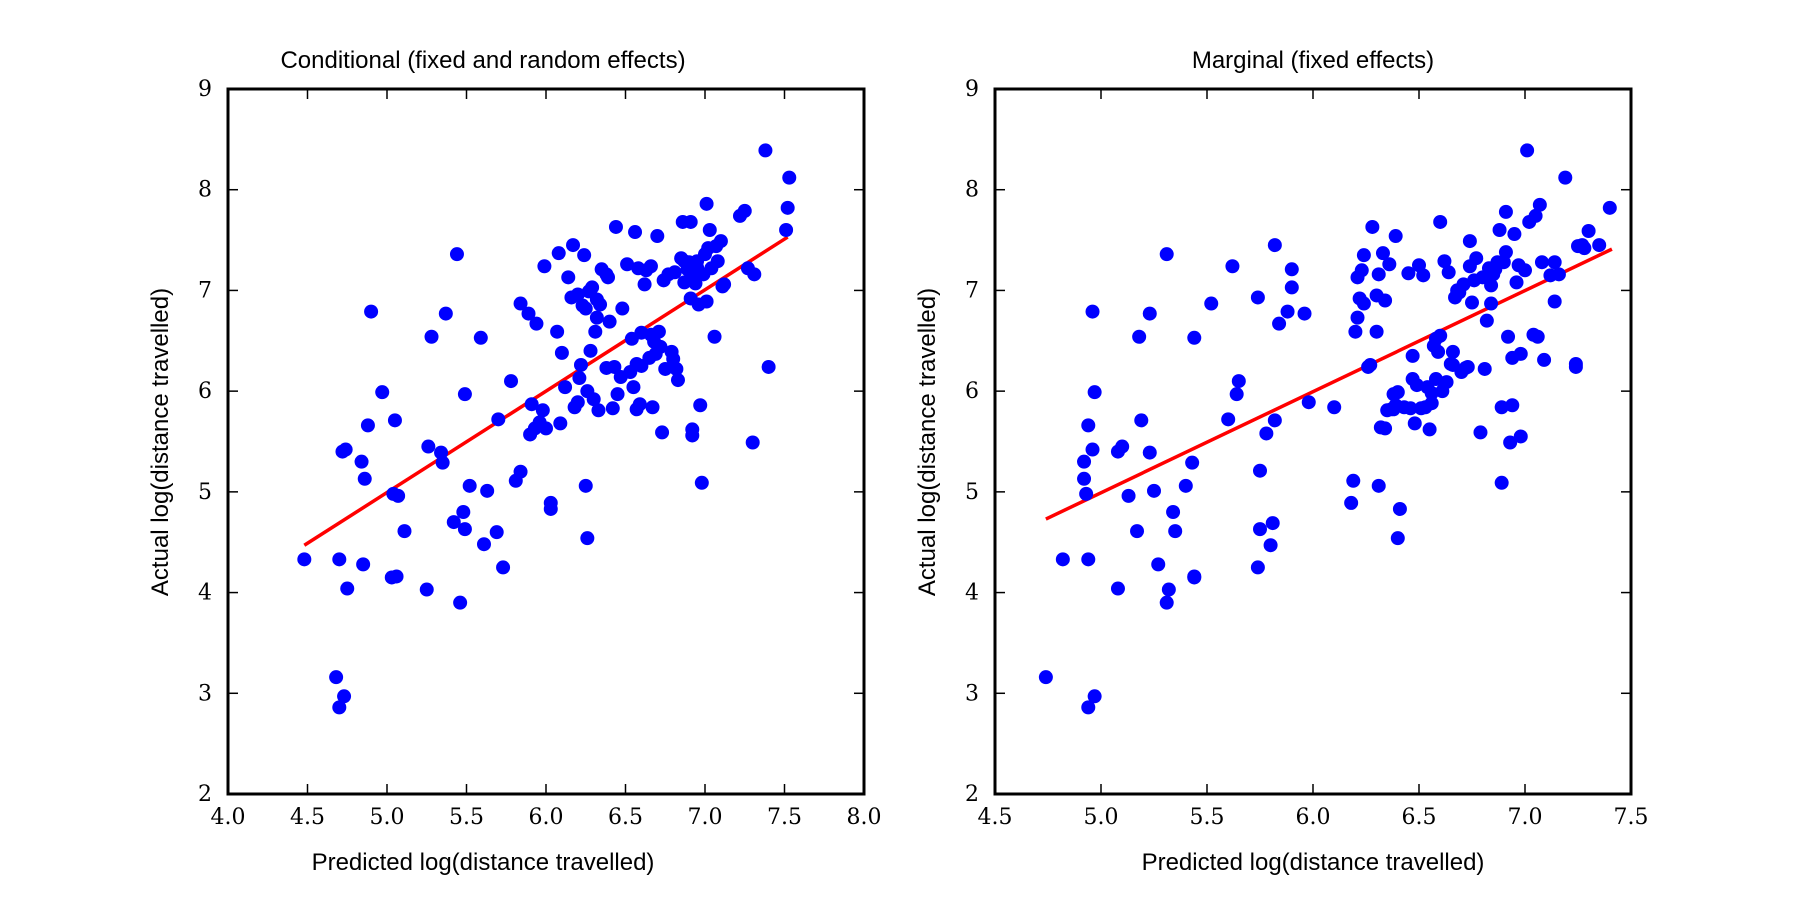  What do you see at coordinates (972, 492) in the screenshot?
I see `y-tick-label: 5` at bounding box center [972, 492].